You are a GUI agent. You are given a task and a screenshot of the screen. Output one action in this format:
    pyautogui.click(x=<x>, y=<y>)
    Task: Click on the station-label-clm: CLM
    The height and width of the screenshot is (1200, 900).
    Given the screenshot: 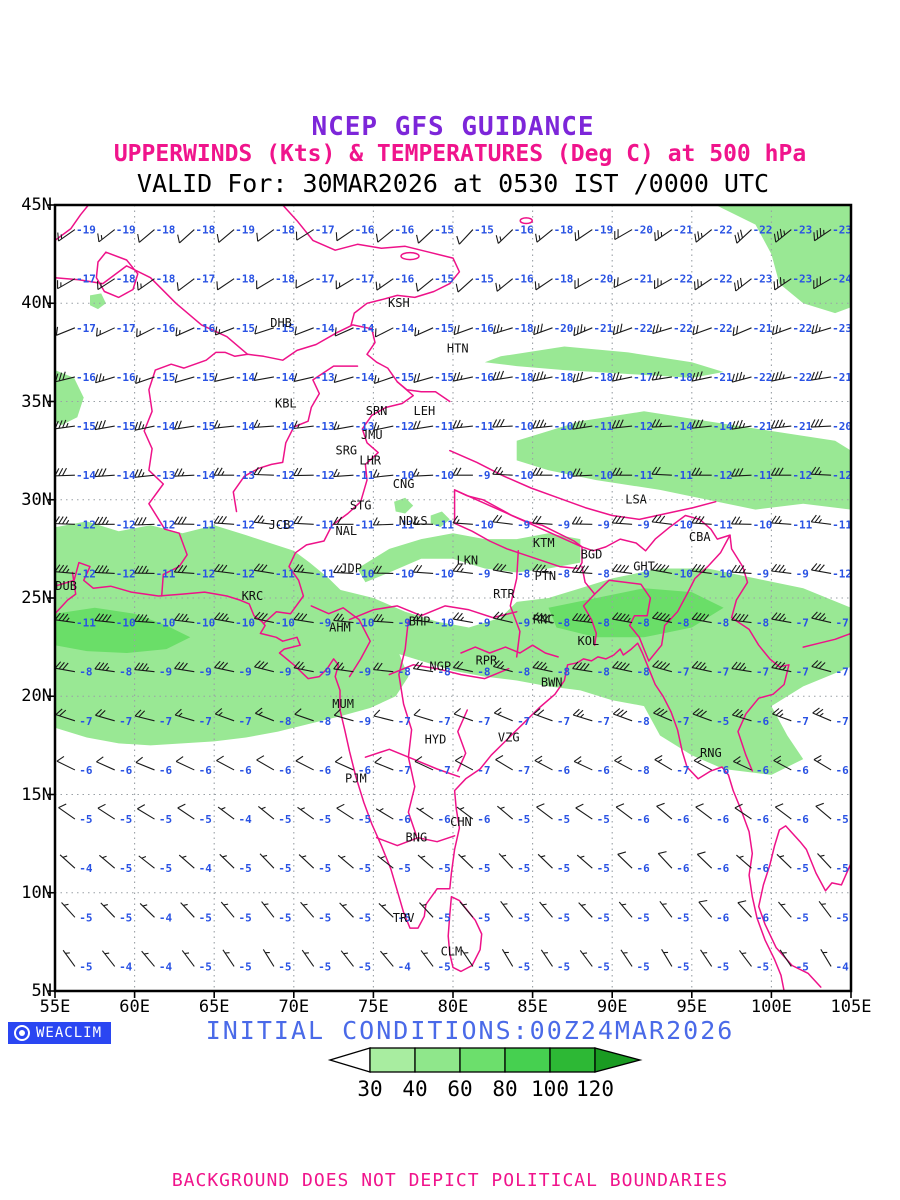 What is the action you would take?
    pyautogui.click(x=452, y=952)
    